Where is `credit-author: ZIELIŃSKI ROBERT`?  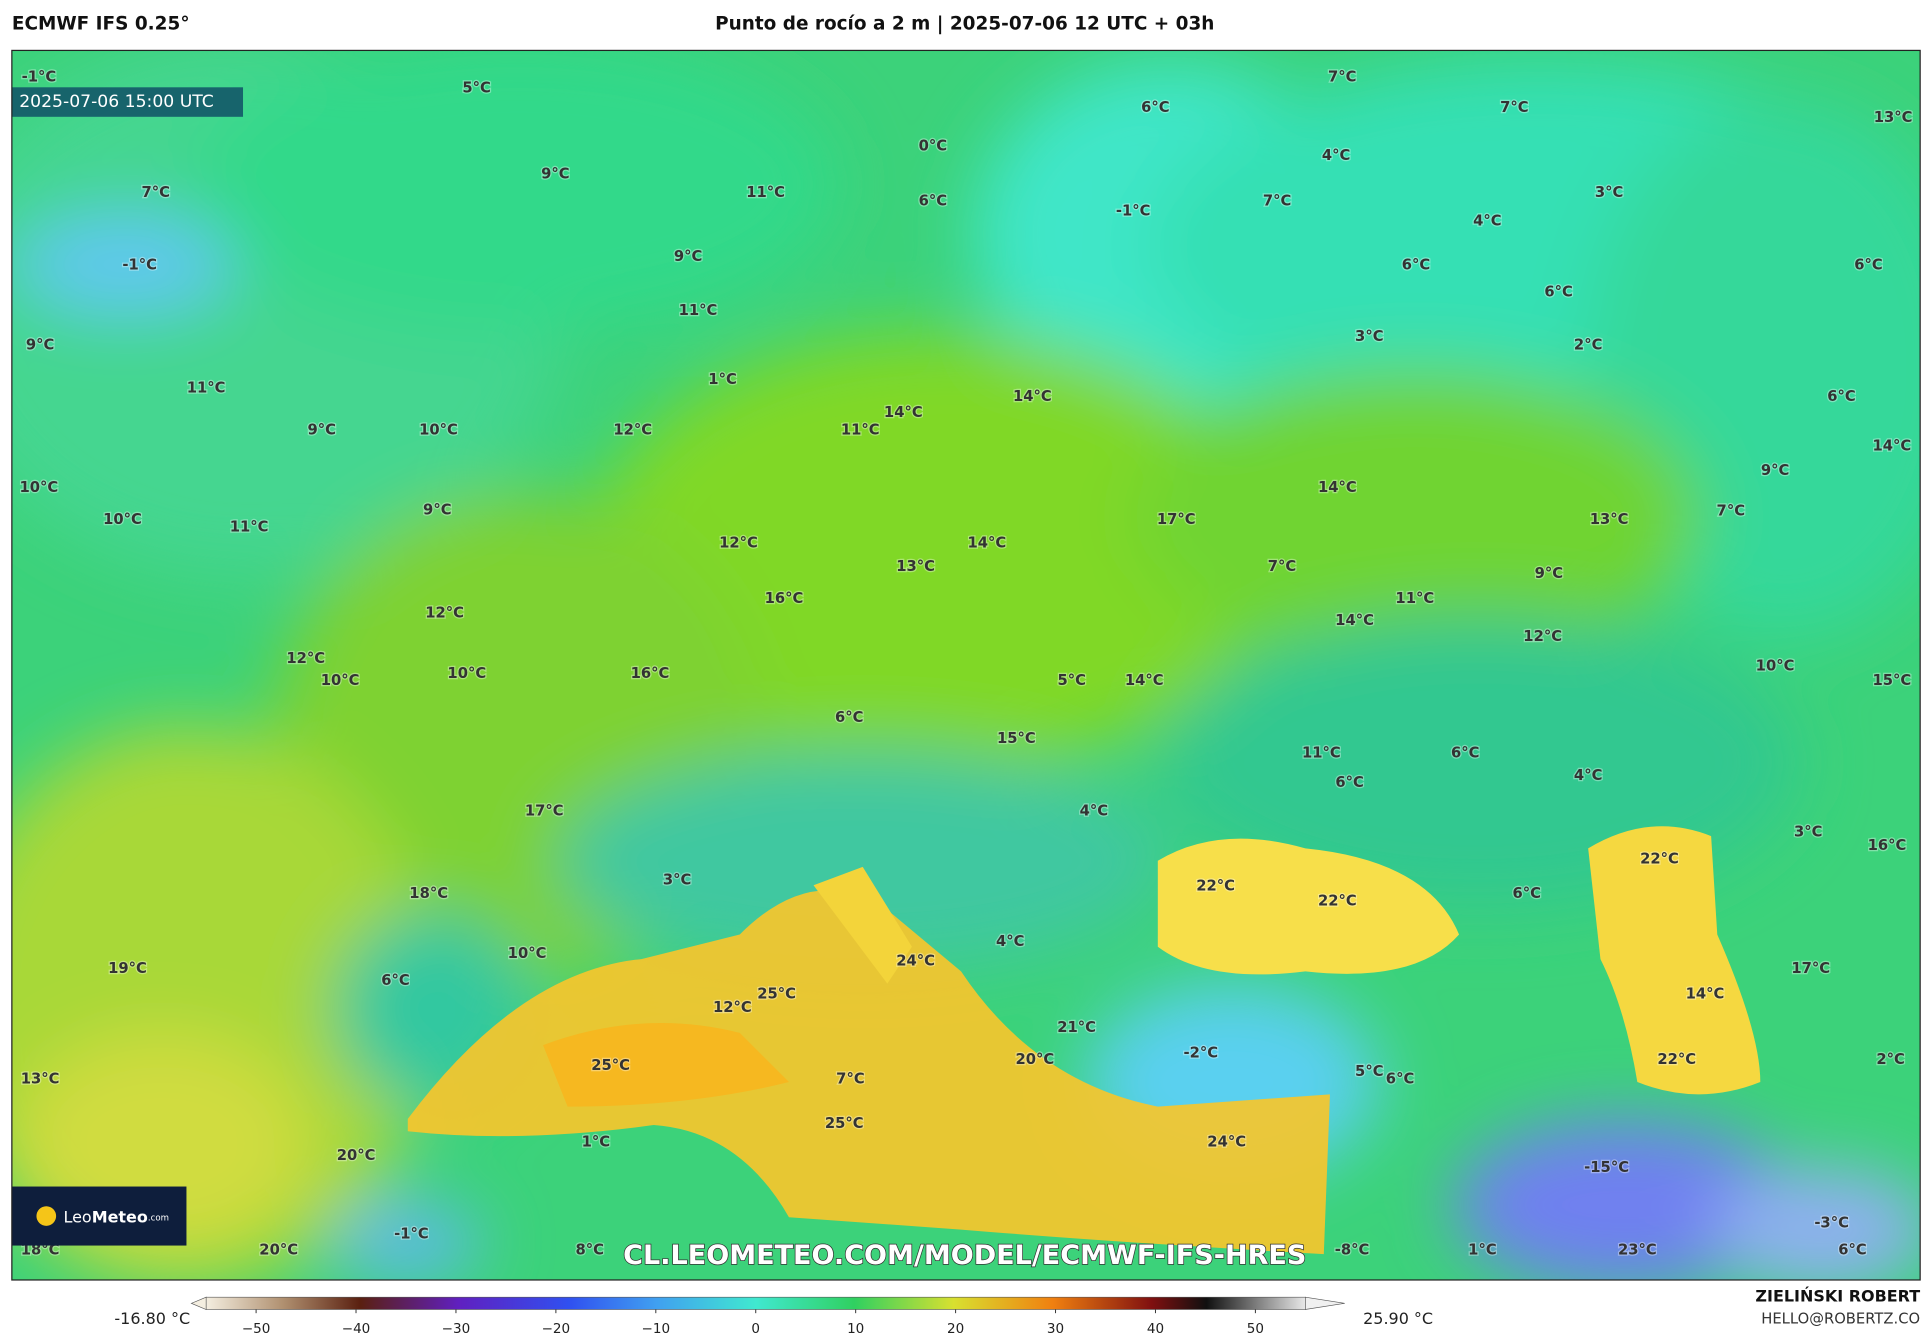
credit-author: ZIELIŃSKI ROBERT is located at coordinates (1837, 1296).